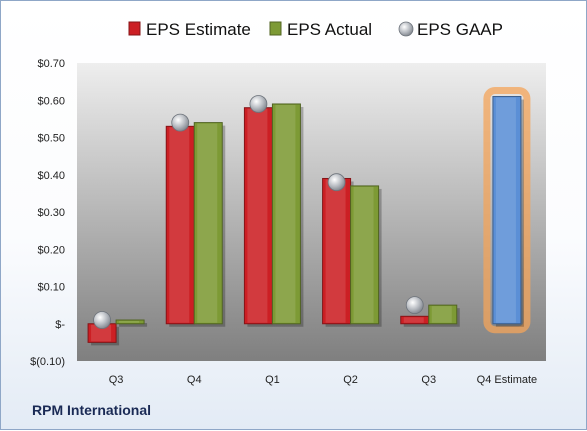 This screenshot has width=587, height=431. What do you see at coordinates (460, 29) in the screenshot?
I see `legend-label: EPS GAAP` at bounding box center [460, 29].